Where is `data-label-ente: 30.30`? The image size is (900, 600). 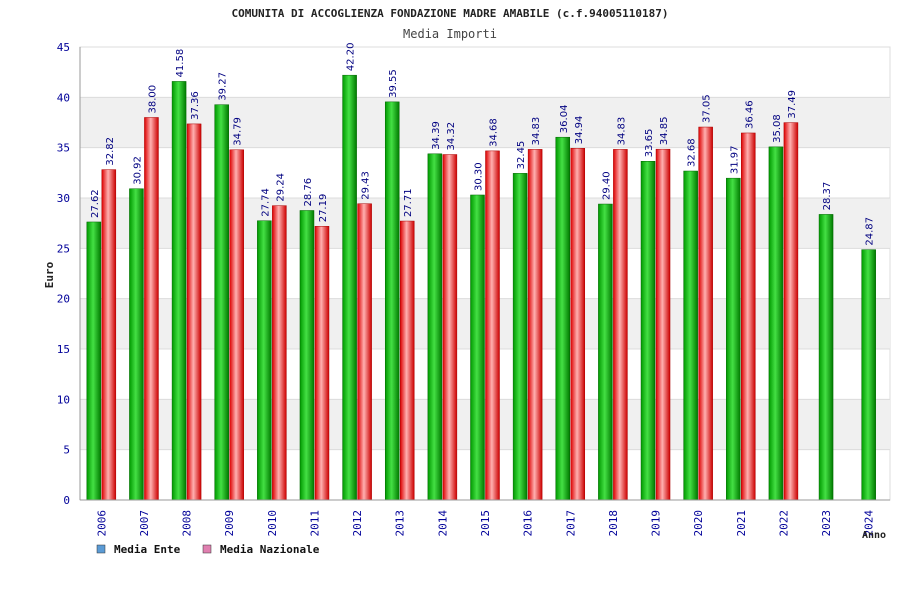 data-label-ente: 30.30 is located at coordinates (479, 176).